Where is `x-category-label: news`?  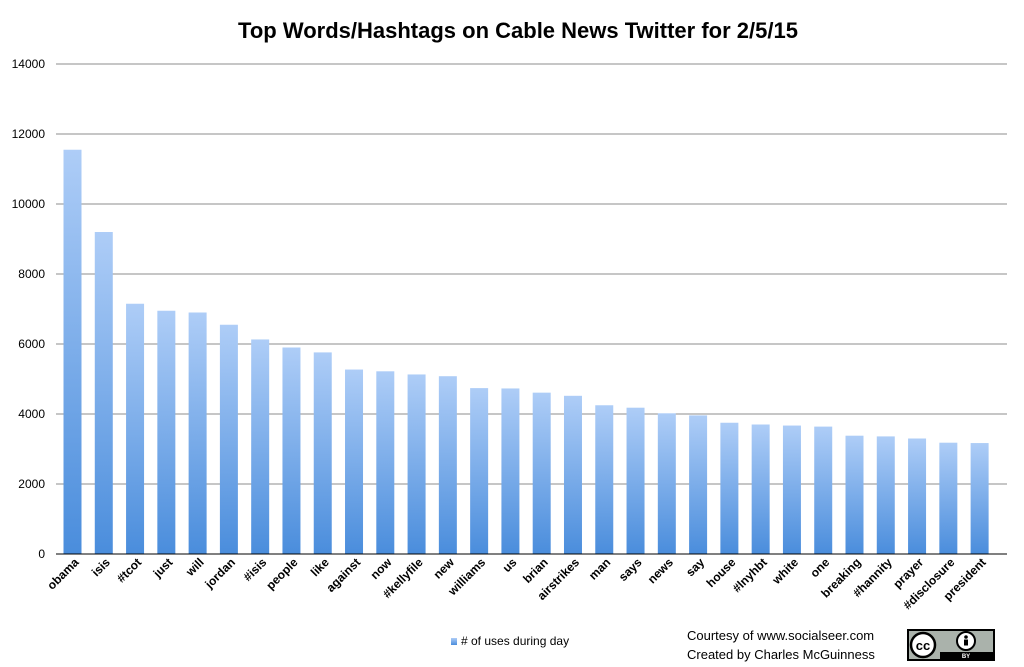
x-category-label: news is located at coordinates (660, 570).